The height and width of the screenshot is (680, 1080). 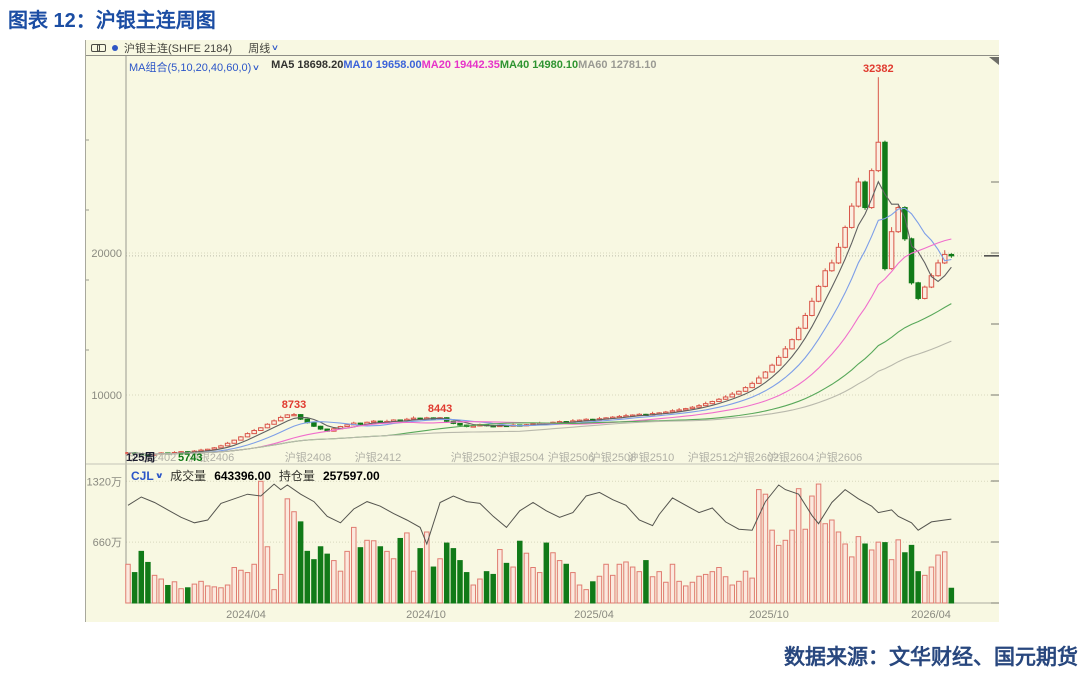 I want to click on corner-fold-icon, so click(x=994, y=61).